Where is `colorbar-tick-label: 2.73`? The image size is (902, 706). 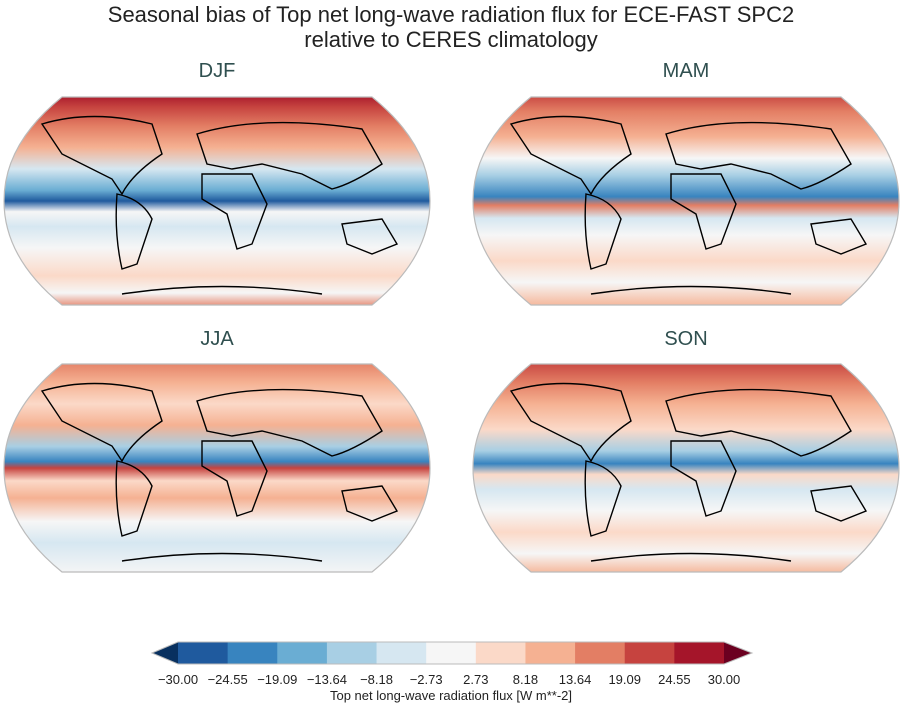 colorbar-tick-label: 2.73 is located at coordinates (476, 679).